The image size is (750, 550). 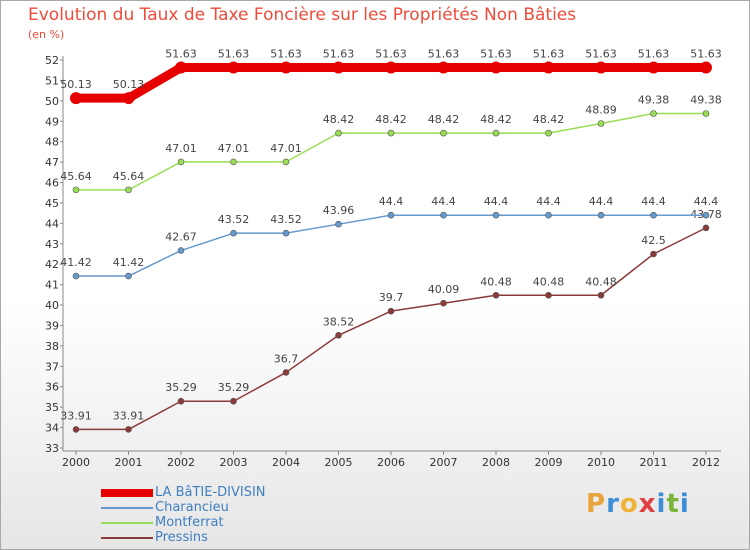 What do you see at coordinates (391, 245) in the screenshot?
I see `series-line` at bounding box center [391, 245].